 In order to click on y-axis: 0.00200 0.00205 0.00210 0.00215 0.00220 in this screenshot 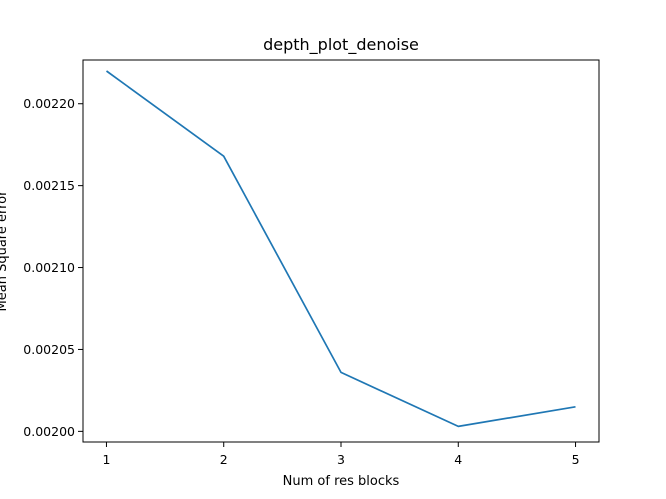, I will do `click(53, 267)`.